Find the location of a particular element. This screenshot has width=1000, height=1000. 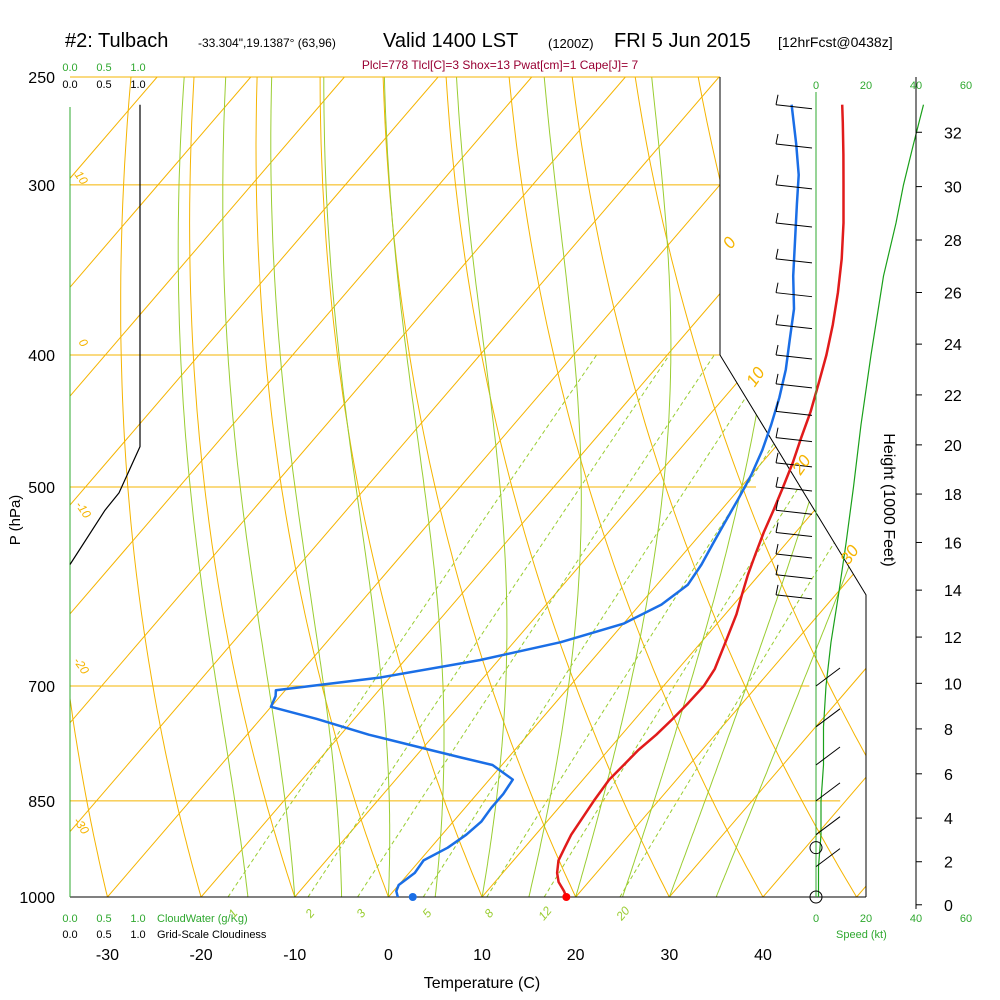

cloudwater-scale-label-top: 0.5 is located at coordinates (103, 68).